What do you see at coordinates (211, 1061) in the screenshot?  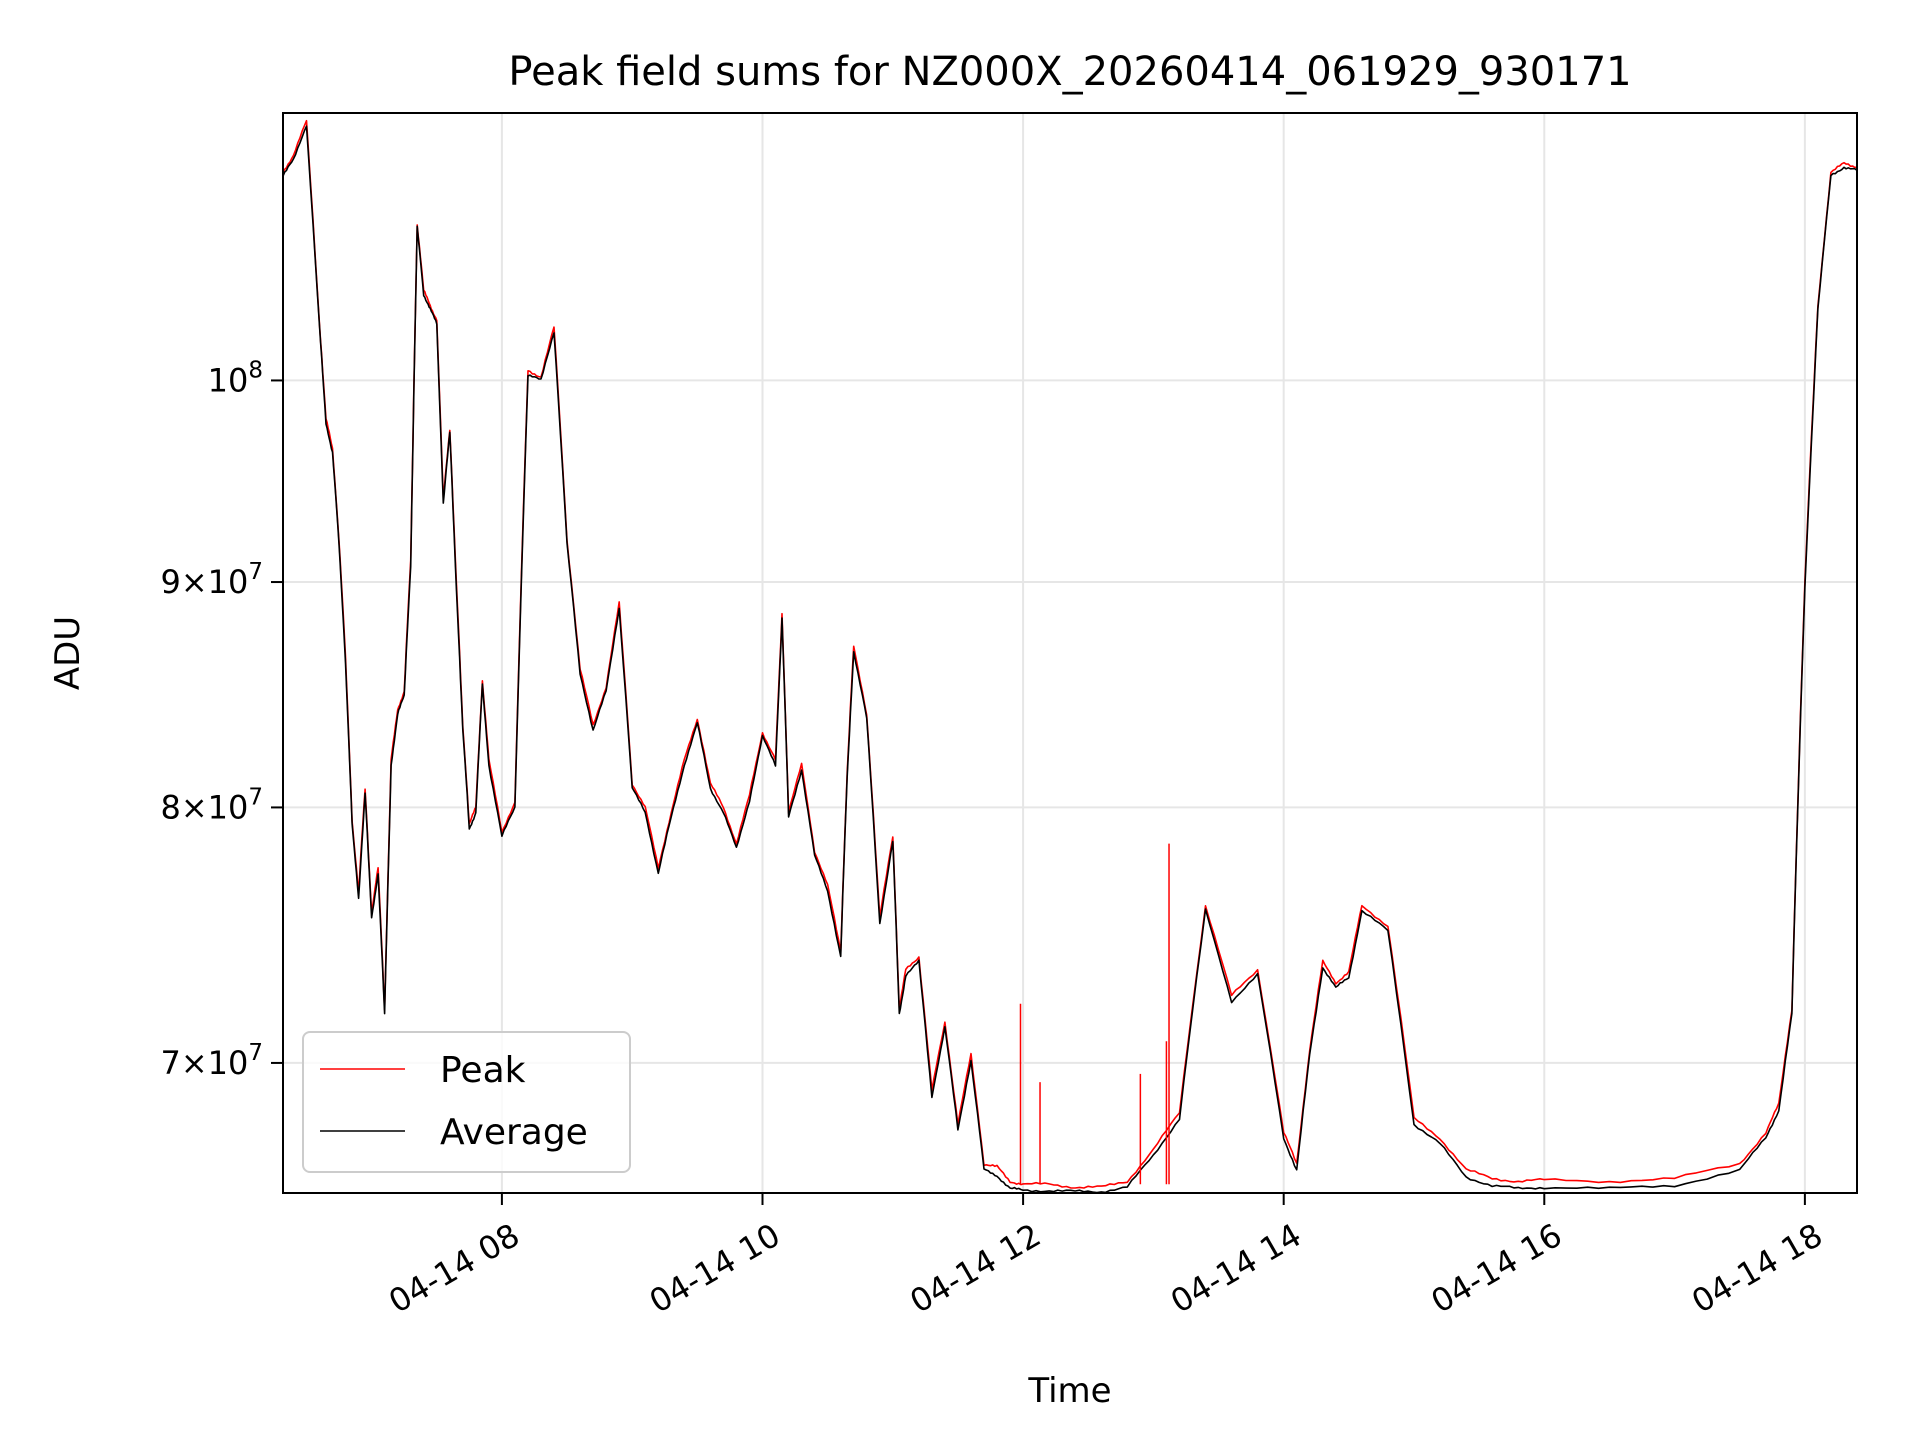 I see `y-tick-label-0: 7×107` at bounding box center [211, 1061].